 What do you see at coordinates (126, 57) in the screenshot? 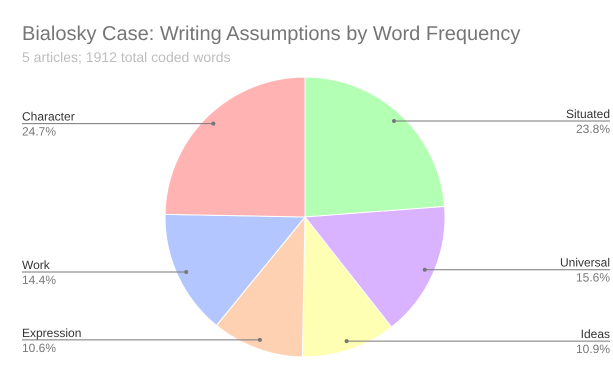
I see `chart-subtitle: 5 articles; 1912 total coded words` at bounding box center [126, 57].